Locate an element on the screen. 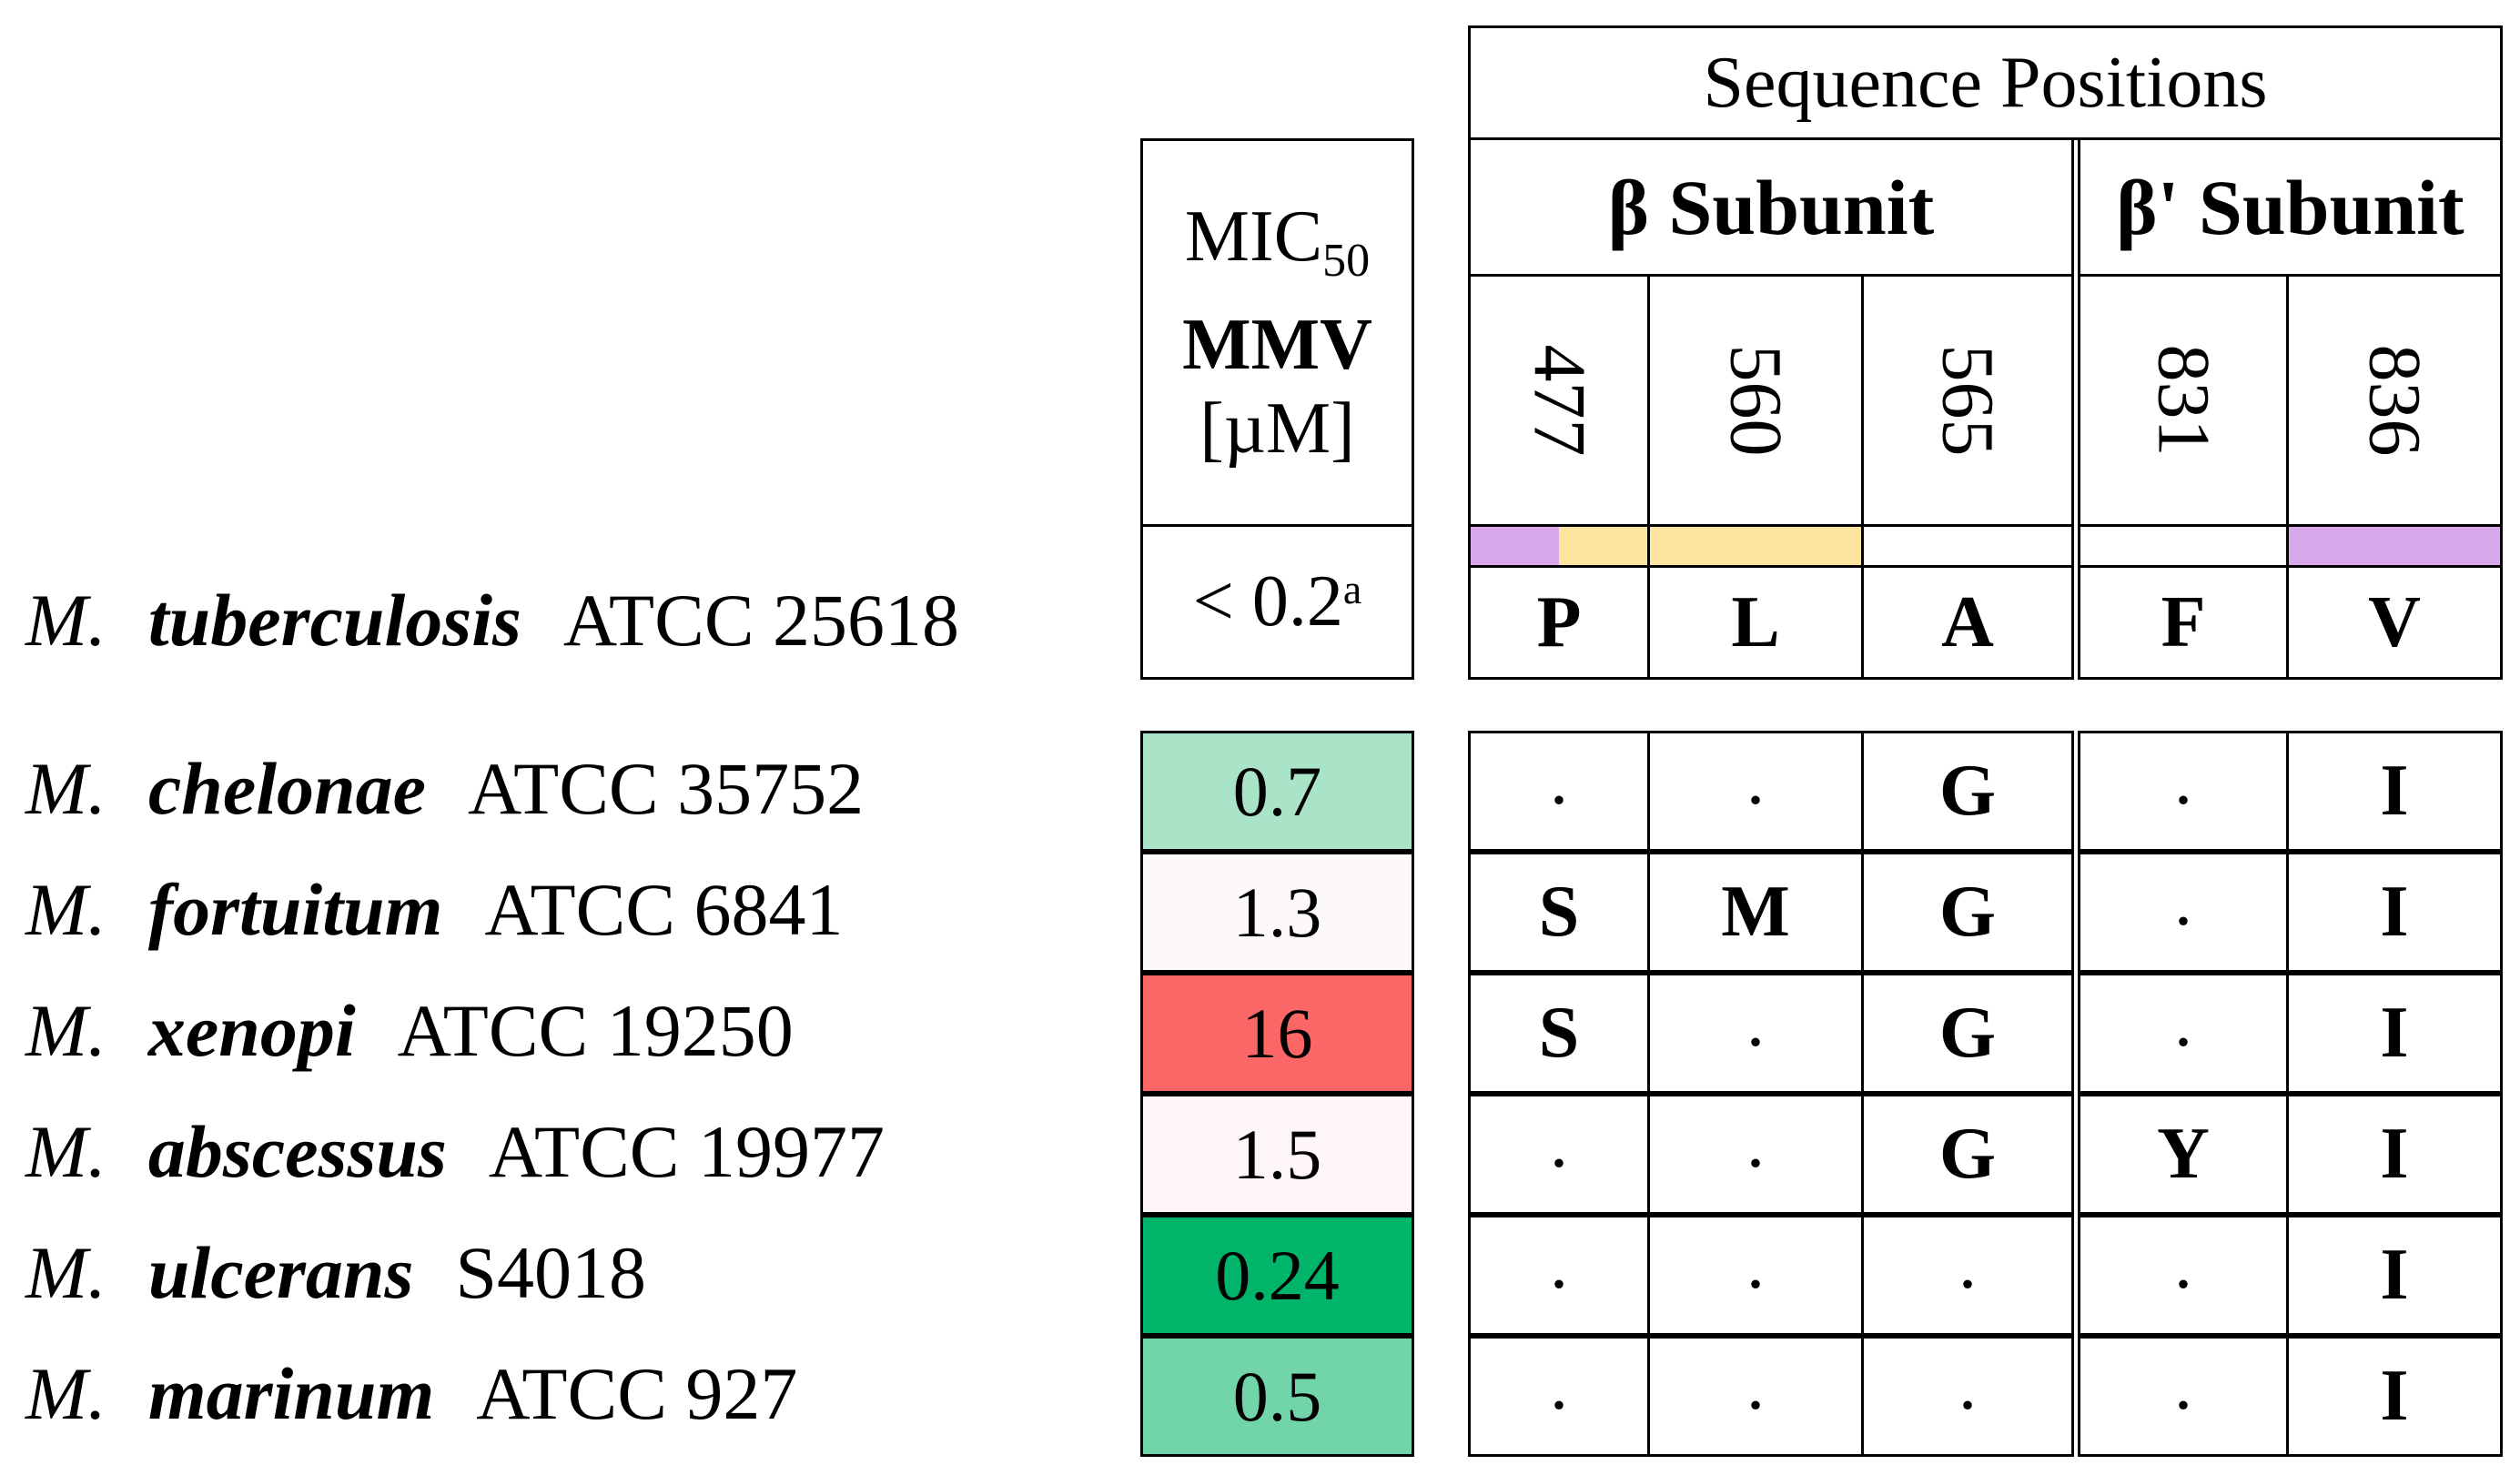  beta-subunit-header: β Subunit is located at coordinates (1771, 207).